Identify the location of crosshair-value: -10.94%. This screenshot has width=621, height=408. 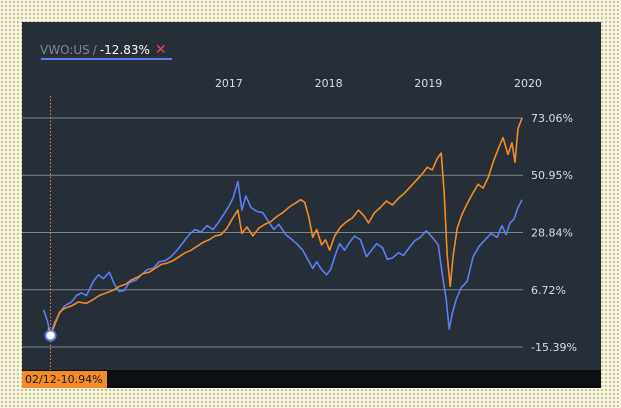
(79, 379).